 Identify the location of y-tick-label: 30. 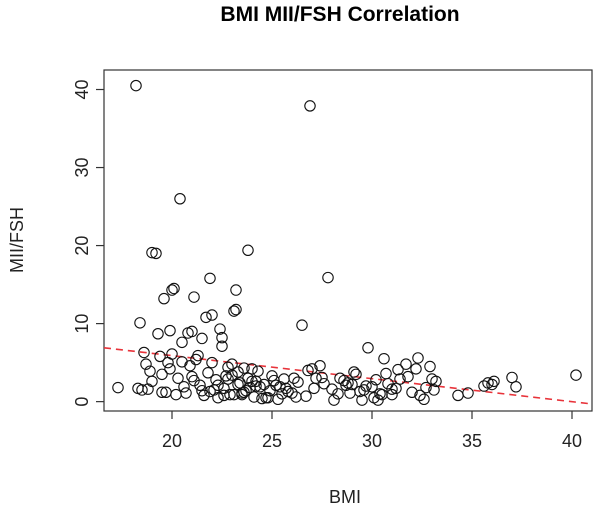
(82, 168).